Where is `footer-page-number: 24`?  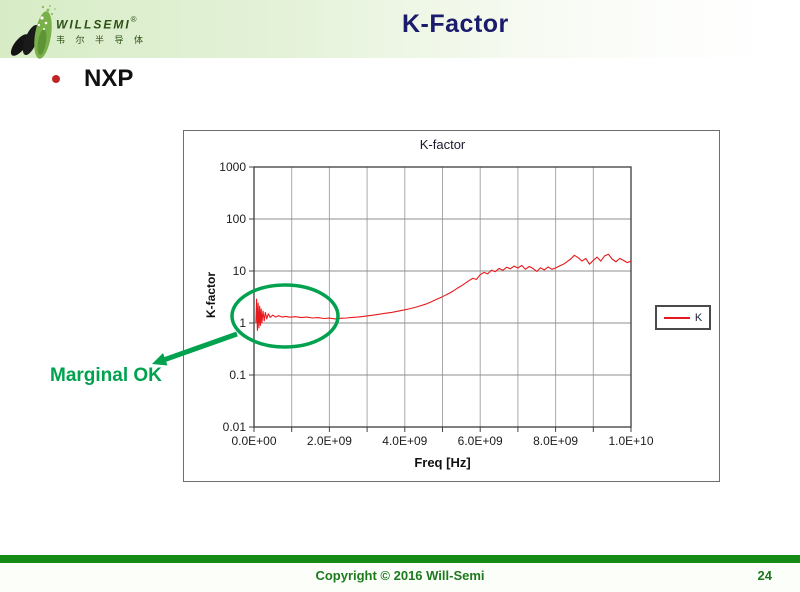 footer-page-number: 24 is located at coordinates (764, 575).